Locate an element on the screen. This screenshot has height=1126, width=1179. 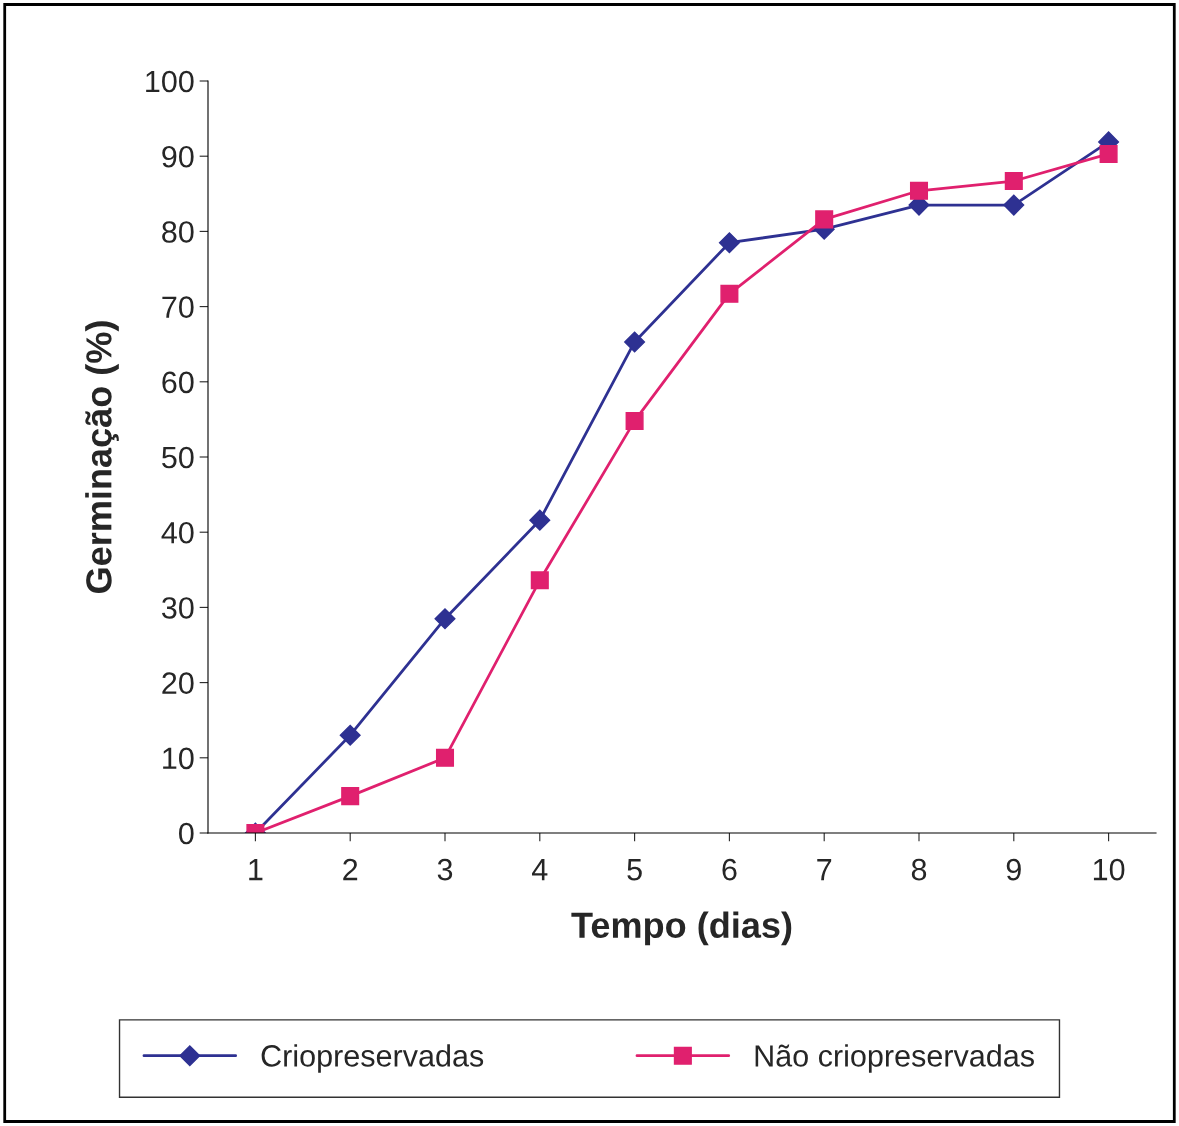
x-tick-label: 4 is located at coordinates (540, 870).